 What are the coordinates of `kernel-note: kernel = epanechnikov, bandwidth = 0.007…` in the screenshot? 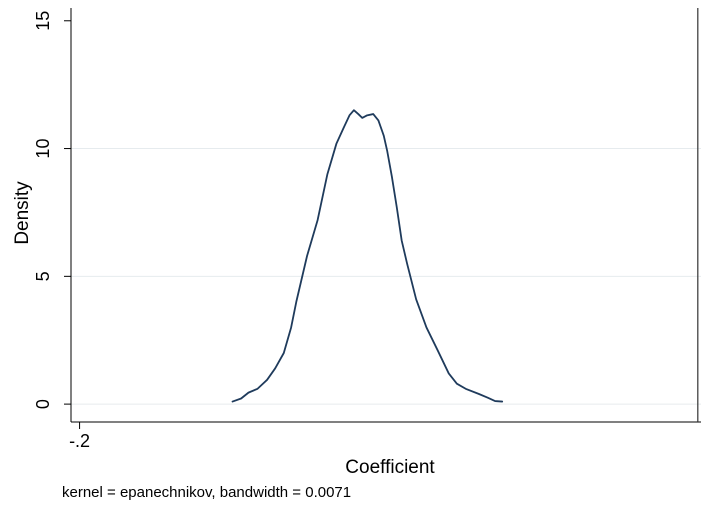 It's located at (206, 492).